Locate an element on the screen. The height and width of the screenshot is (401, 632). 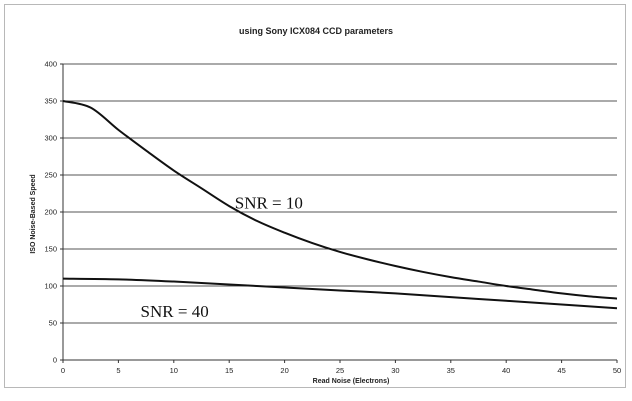
y-tick-label-100: 100 is located at coordinates (50, 286).